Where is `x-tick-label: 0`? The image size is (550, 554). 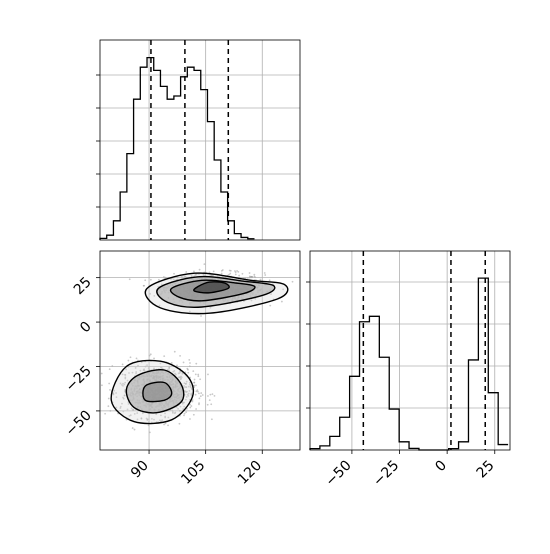 x-tick-label: 0 is located at coordinates (441, 467).